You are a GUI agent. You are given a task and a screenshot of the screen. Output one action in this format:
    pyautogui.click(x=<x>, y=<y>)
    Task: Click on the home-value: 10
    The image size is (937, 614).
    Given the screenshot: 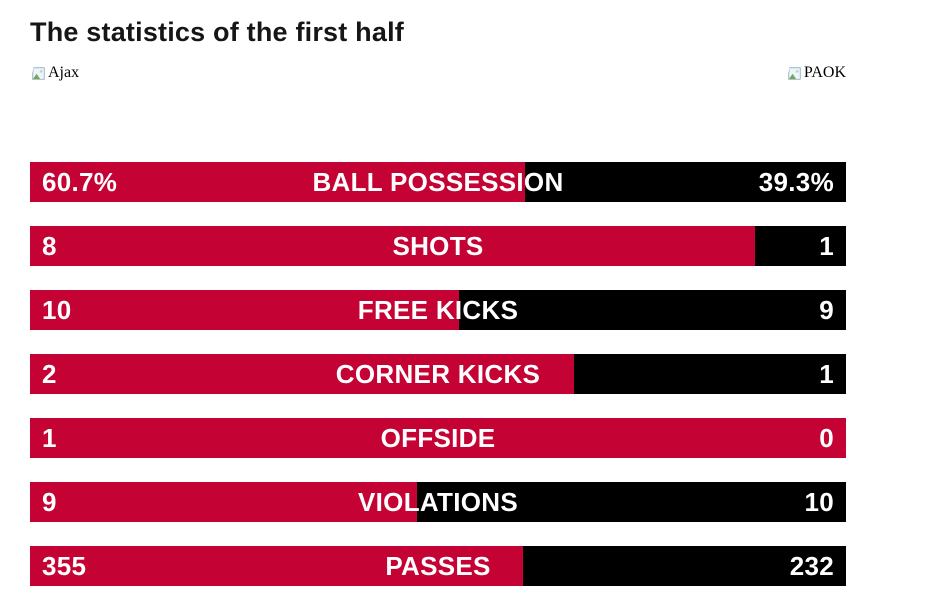 What is the action you would take?
    pyautogui.click(x=57, y=310)
    